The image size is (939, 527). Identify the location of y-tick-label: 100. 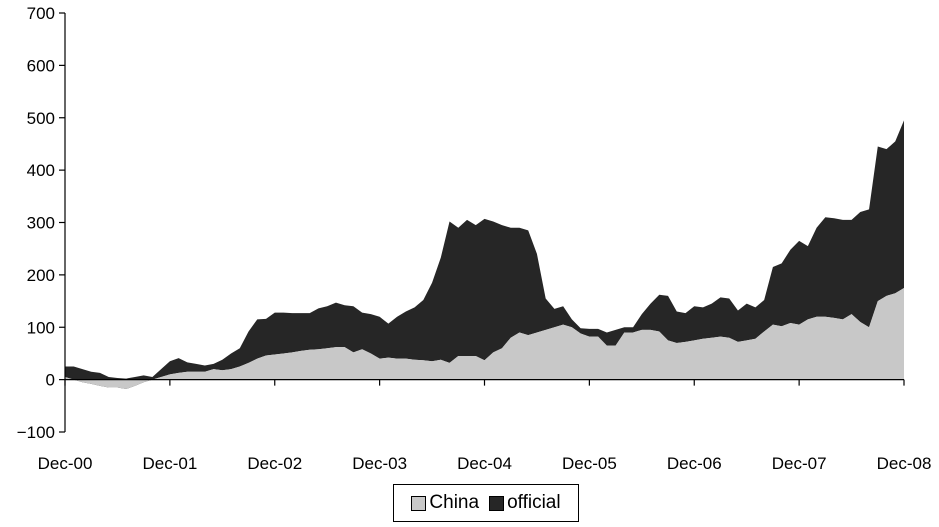
(41, 327).